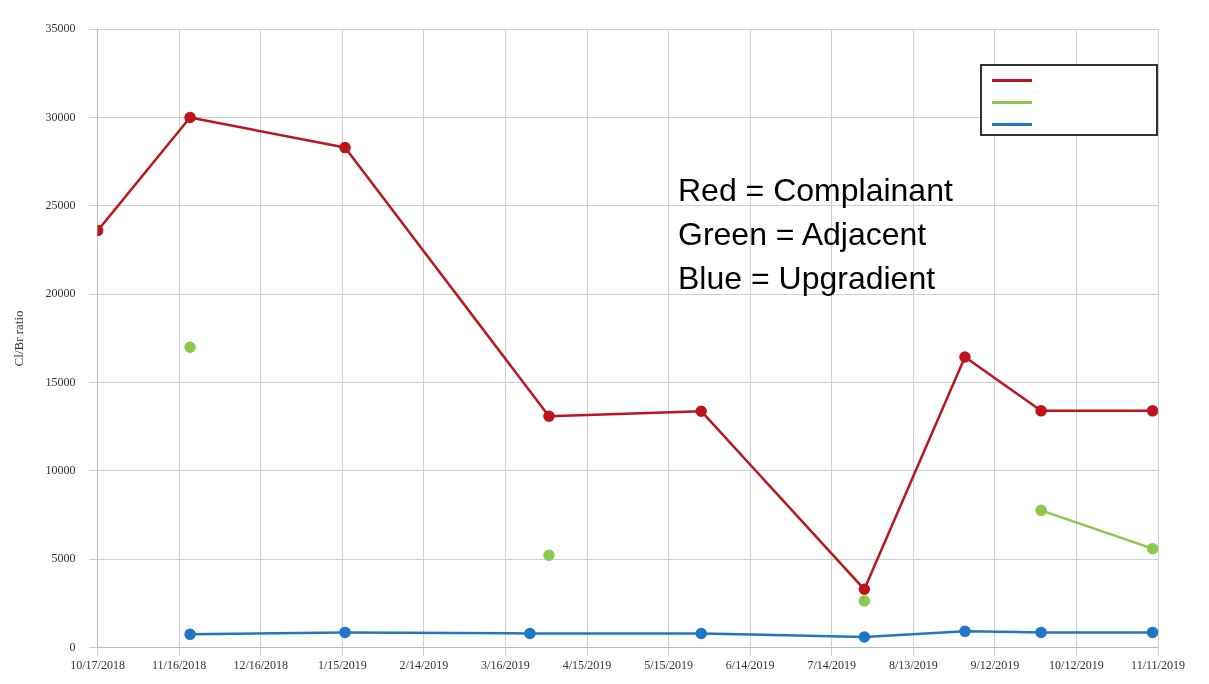  I want to click on x-tick-label: 9/12/2019, so click(995, 664).